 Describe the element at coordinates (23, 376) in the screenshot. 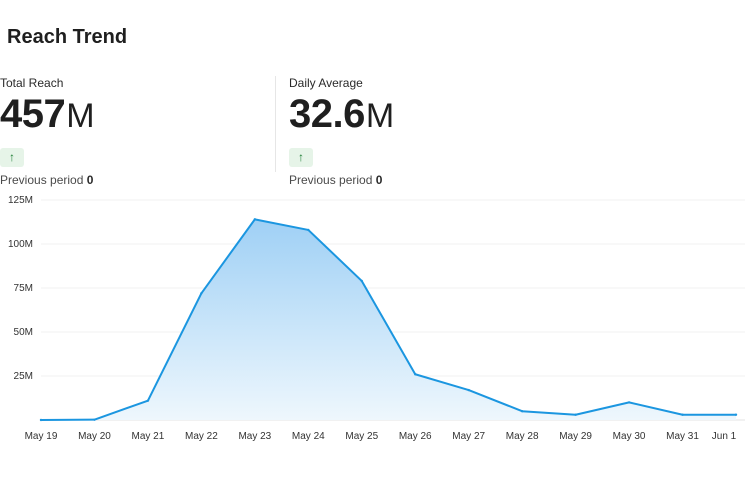

I see `y-tick-label: 25M` at that location.